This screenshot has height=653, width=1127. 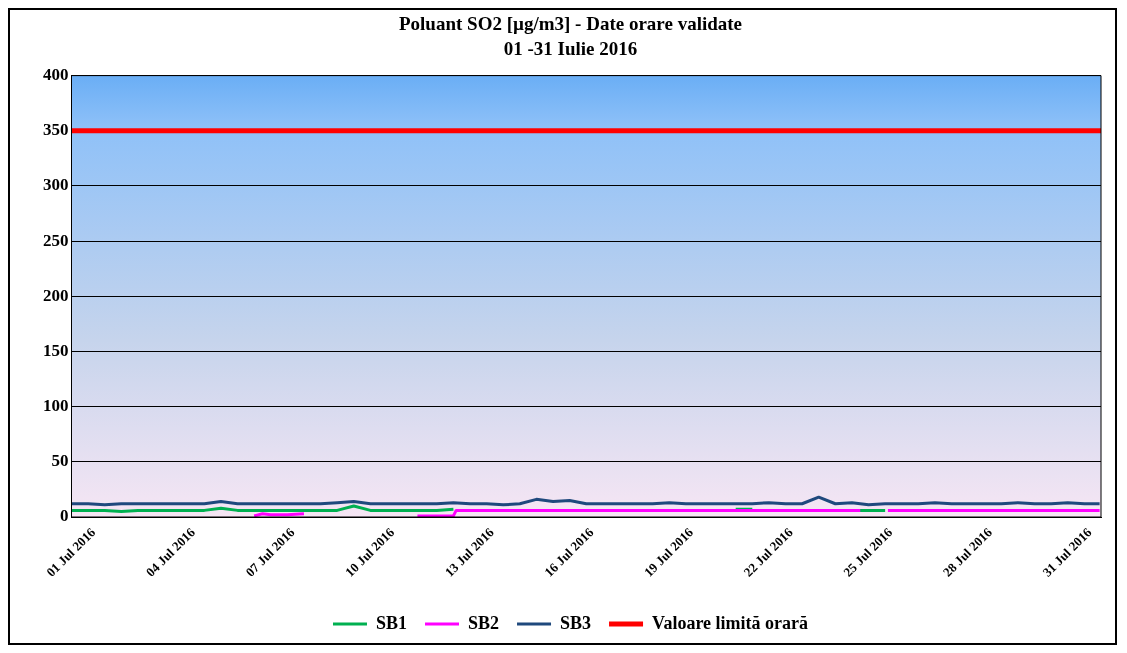 What do you see at coordinates (576, 622) in the screenshot?
I see `legend-label: SB3` at bounding box center [576, 622].